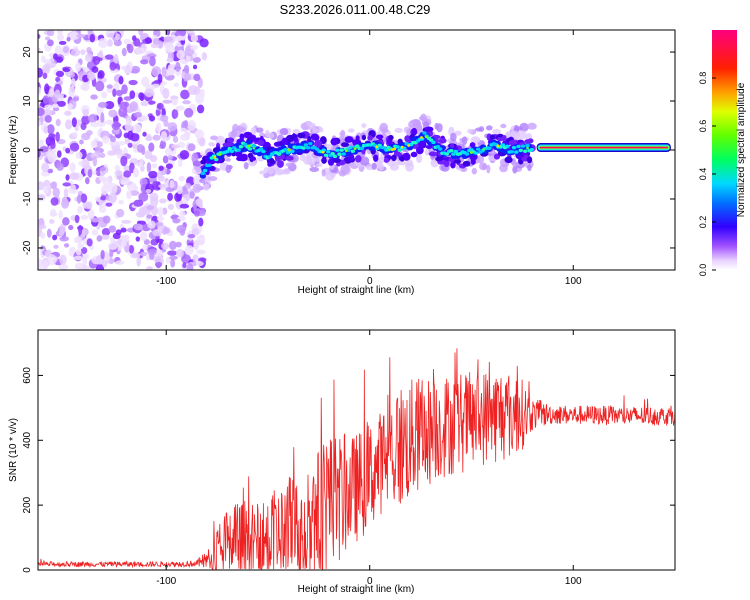 This screenshot has height=600, width=750. Describe the element at coordinates (203, 176) in the screenshot. I see `signal-core-outer` at that location.